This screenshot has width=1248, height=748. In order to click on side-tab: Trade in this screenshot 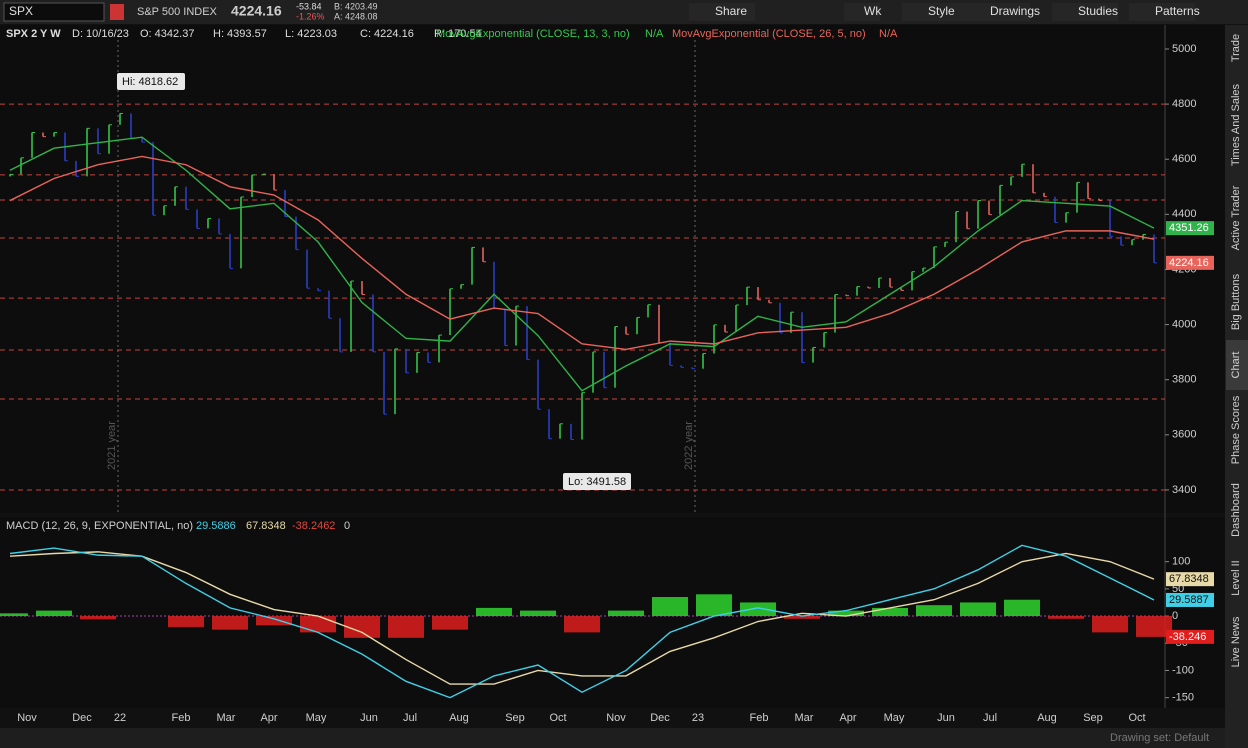, I will do `click(1236, 48)`.